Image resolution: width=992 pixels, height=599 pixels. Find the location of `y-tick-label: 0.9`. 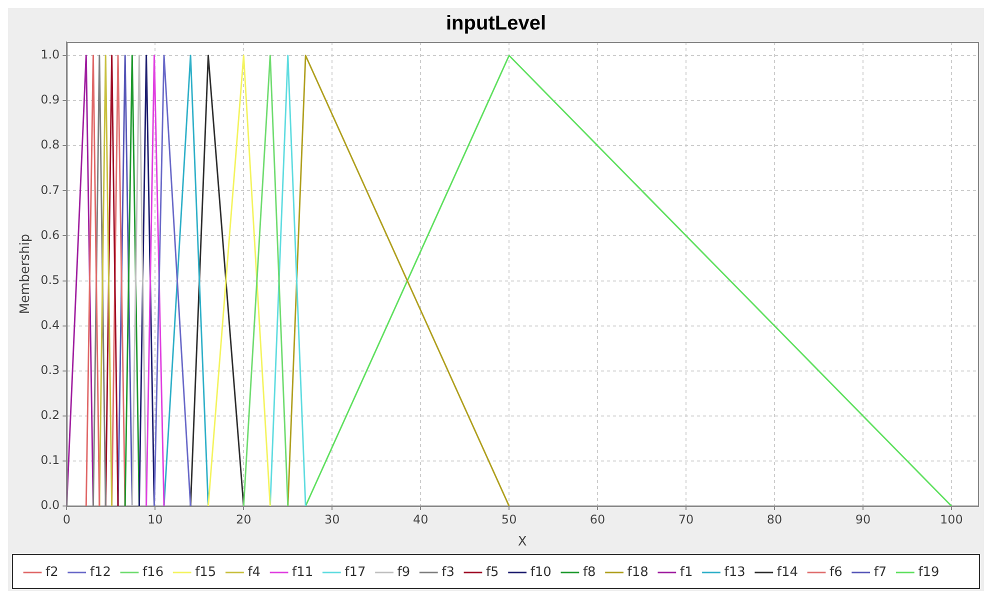

y-tick-label: 0.9 is located at coordinates (50, 99).